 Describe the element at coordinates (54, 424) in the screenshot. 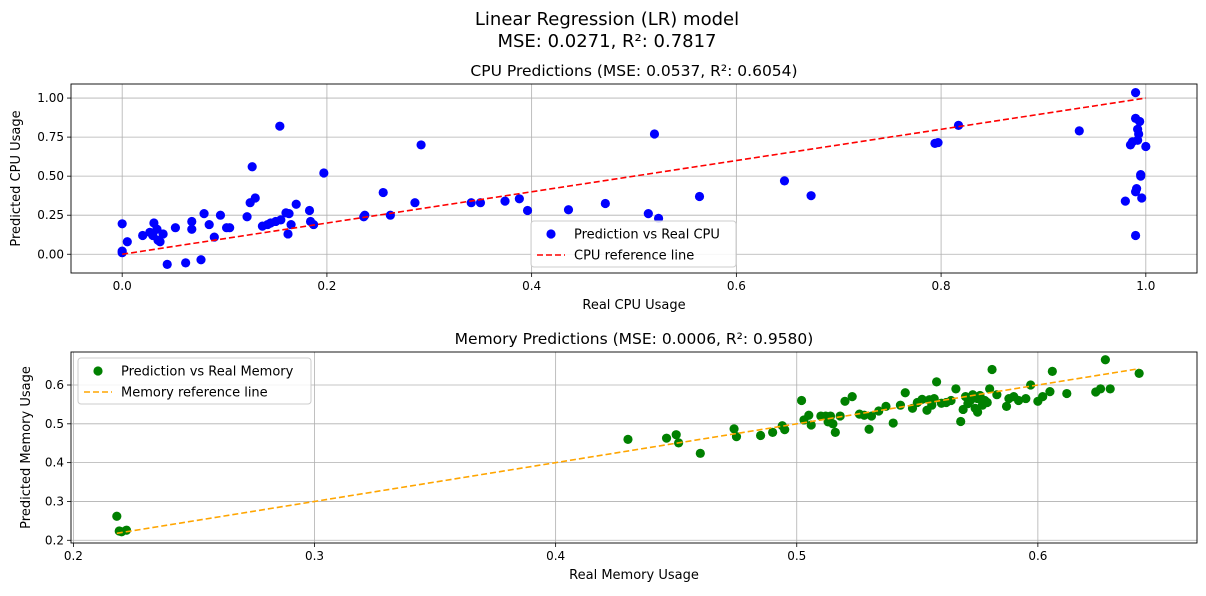

I see `y-tick-label: 0.5` at that location.